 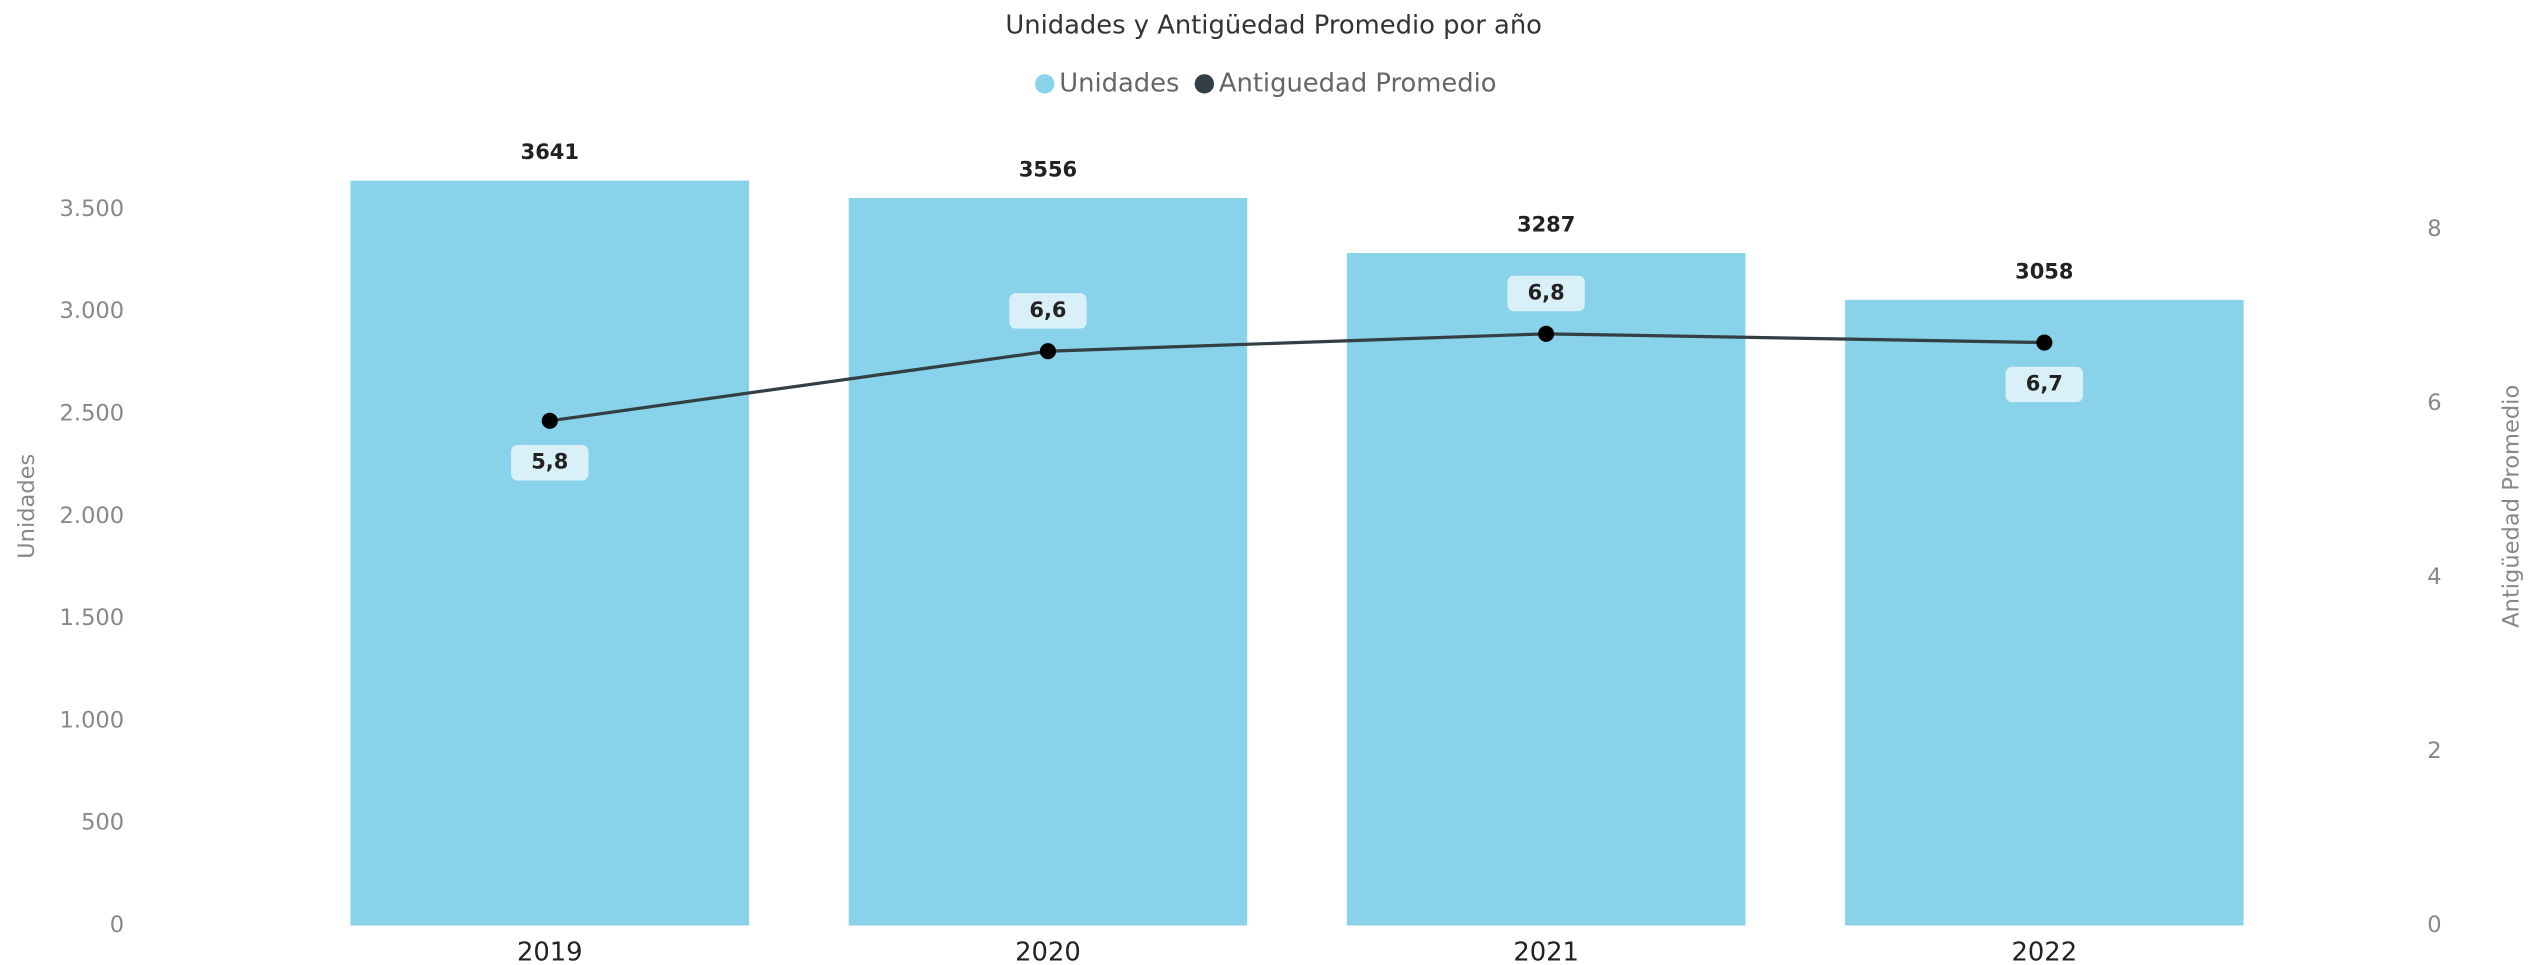 What do you see at coordinates (1048, 170) in the screenshot?
I see `bar-value-label: 3556` at bounding box center [1048, 170].